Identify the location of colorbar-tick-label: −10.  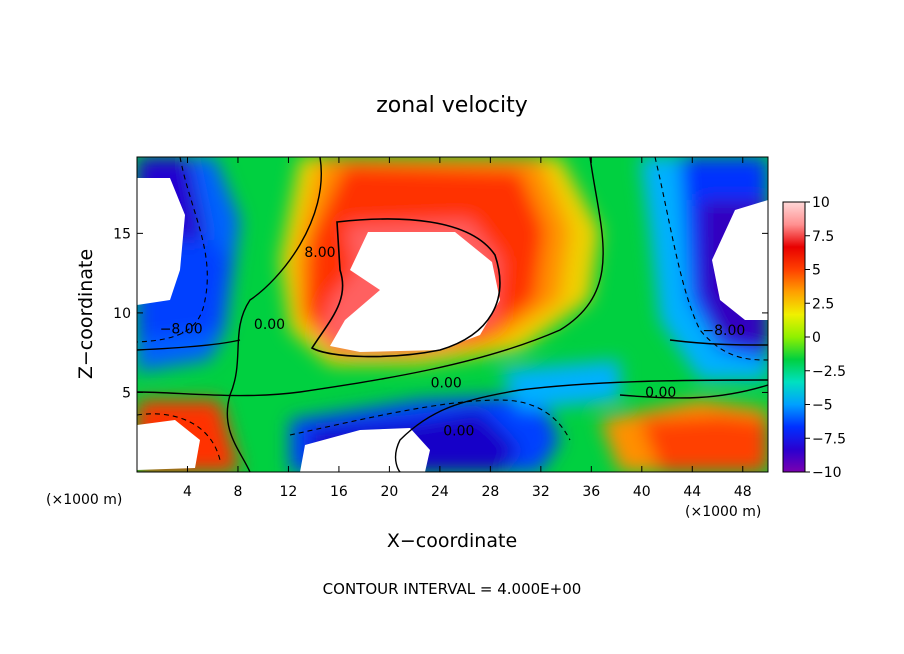
(827, 473).